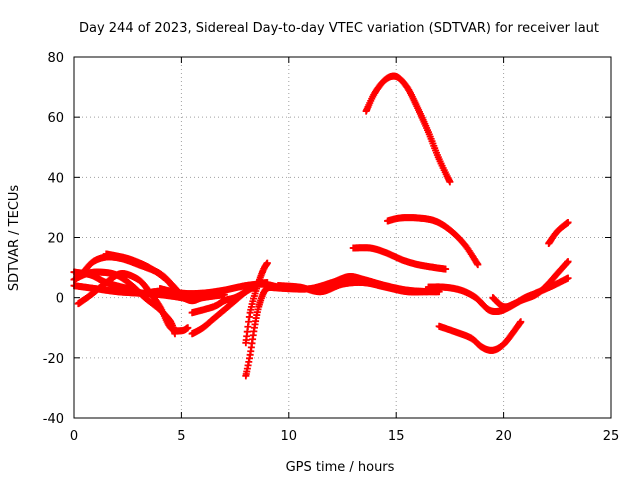  Describe the element at coordinates (53, 419) in the screenshot. I see `y-tick-label: -40` at that location.